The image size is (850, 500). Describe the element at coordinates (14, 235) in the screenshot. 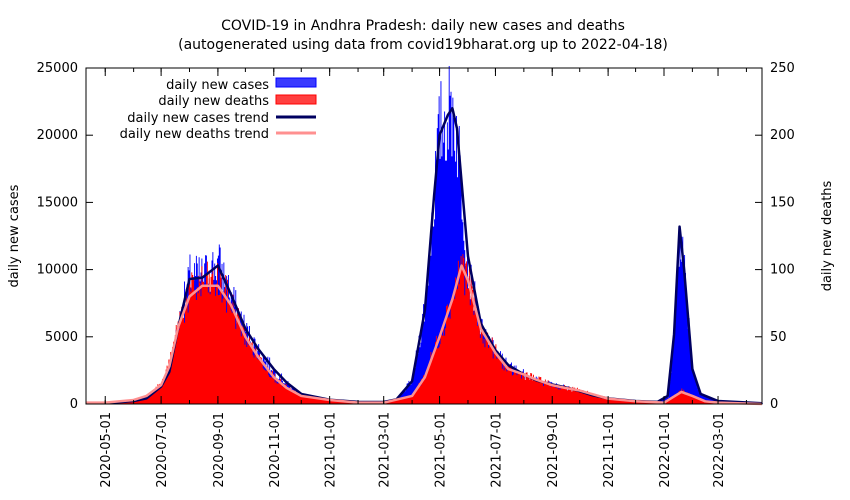

I see `y-axis-label: daily new cases` at that location.